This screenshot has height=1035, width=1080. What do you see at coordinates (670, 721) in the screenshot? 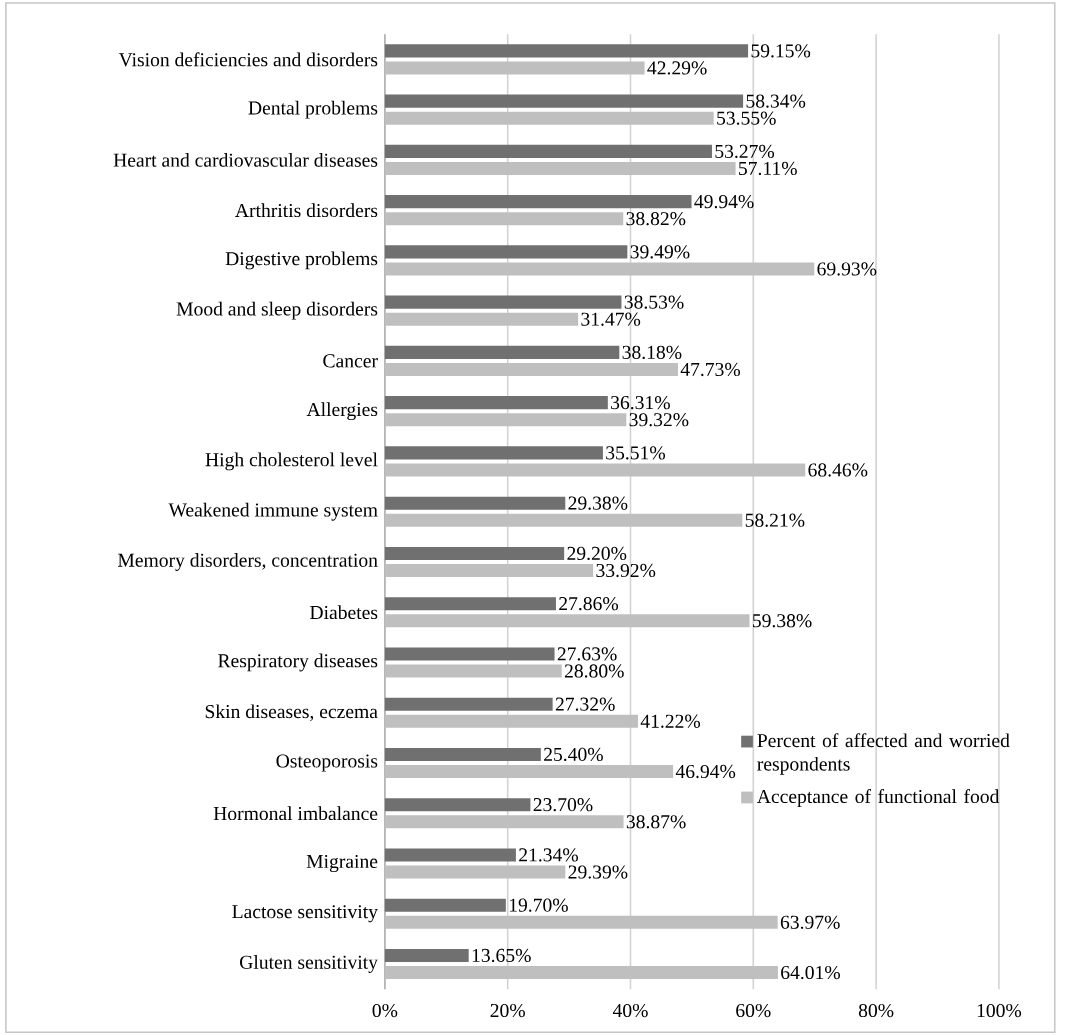
I see `data-label: 41.22%` at bounding box center [670, 721].